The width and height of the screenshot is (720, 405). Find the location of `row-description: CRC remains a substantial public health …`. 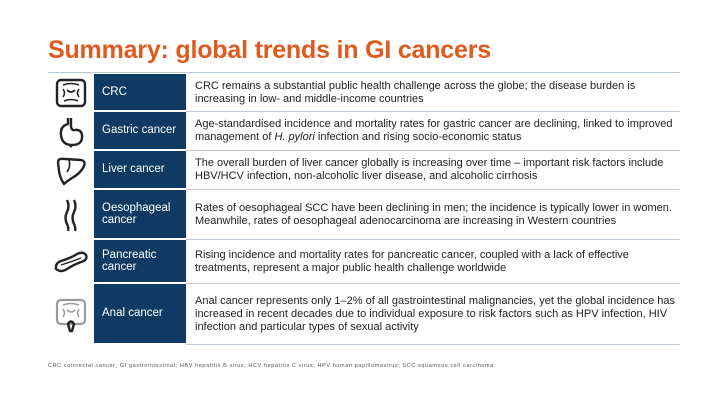

row-description: CRC remains a substantial public health … is located at coordinates (433, 93).